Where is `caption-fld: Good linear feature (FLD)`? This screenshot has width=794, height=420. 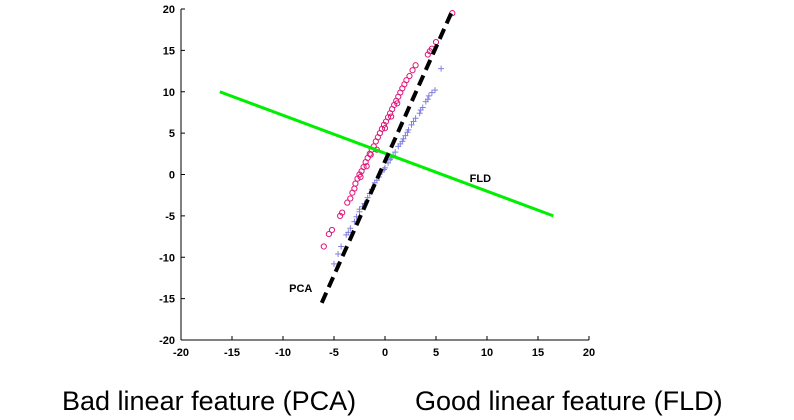 caption-fld: Good linear feature (FLD) is located at coordinates (569, 401).